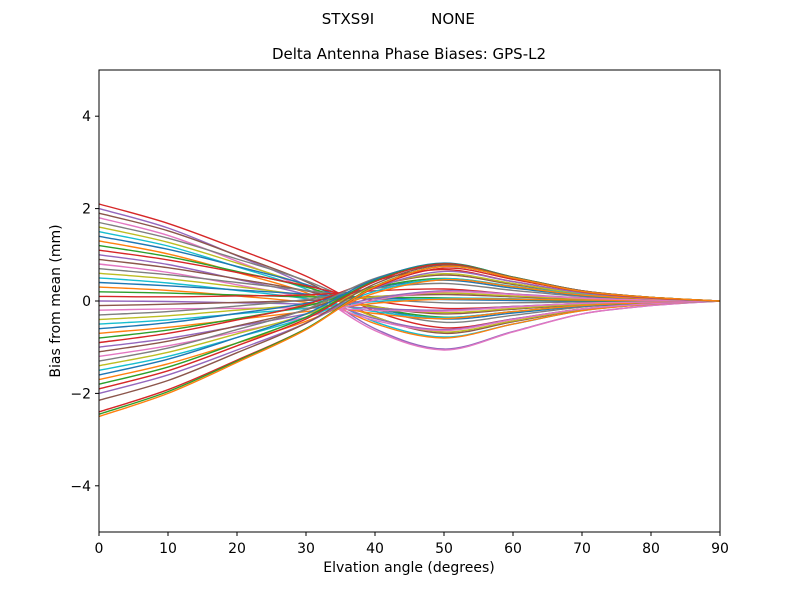 The image size is (800, 600). Describe the element at coordinates (408, 568) in the screenshot. I see `x-axis-label: Elvation angle (degrees)` at that location.